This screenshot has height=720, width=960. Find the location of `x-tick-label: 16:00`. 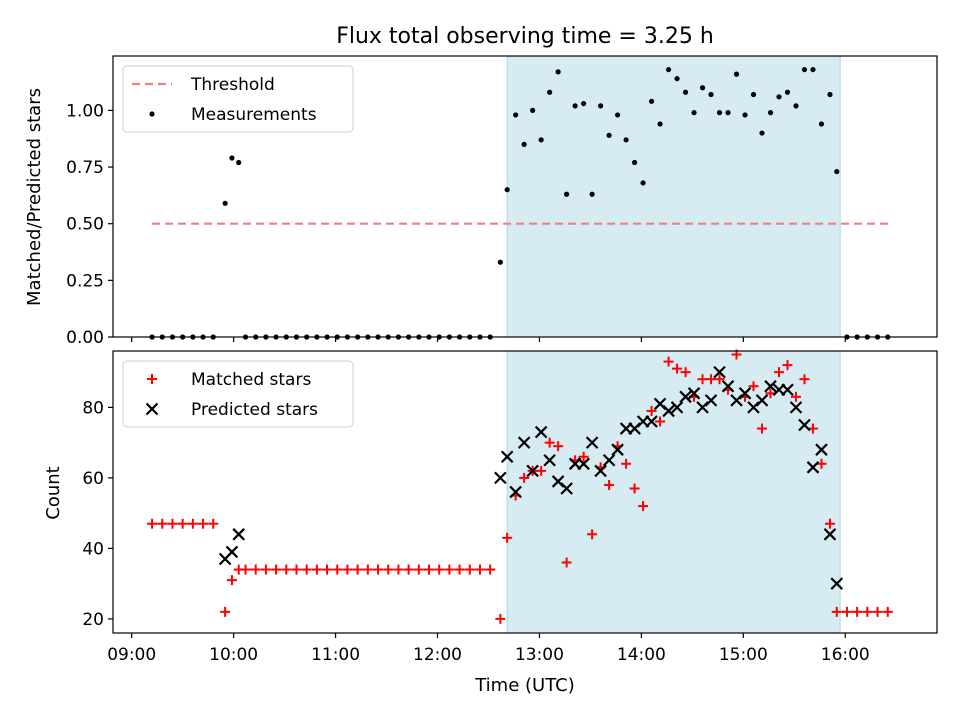

x-tick-label: 16:00 is located at coordinates (845, 655).